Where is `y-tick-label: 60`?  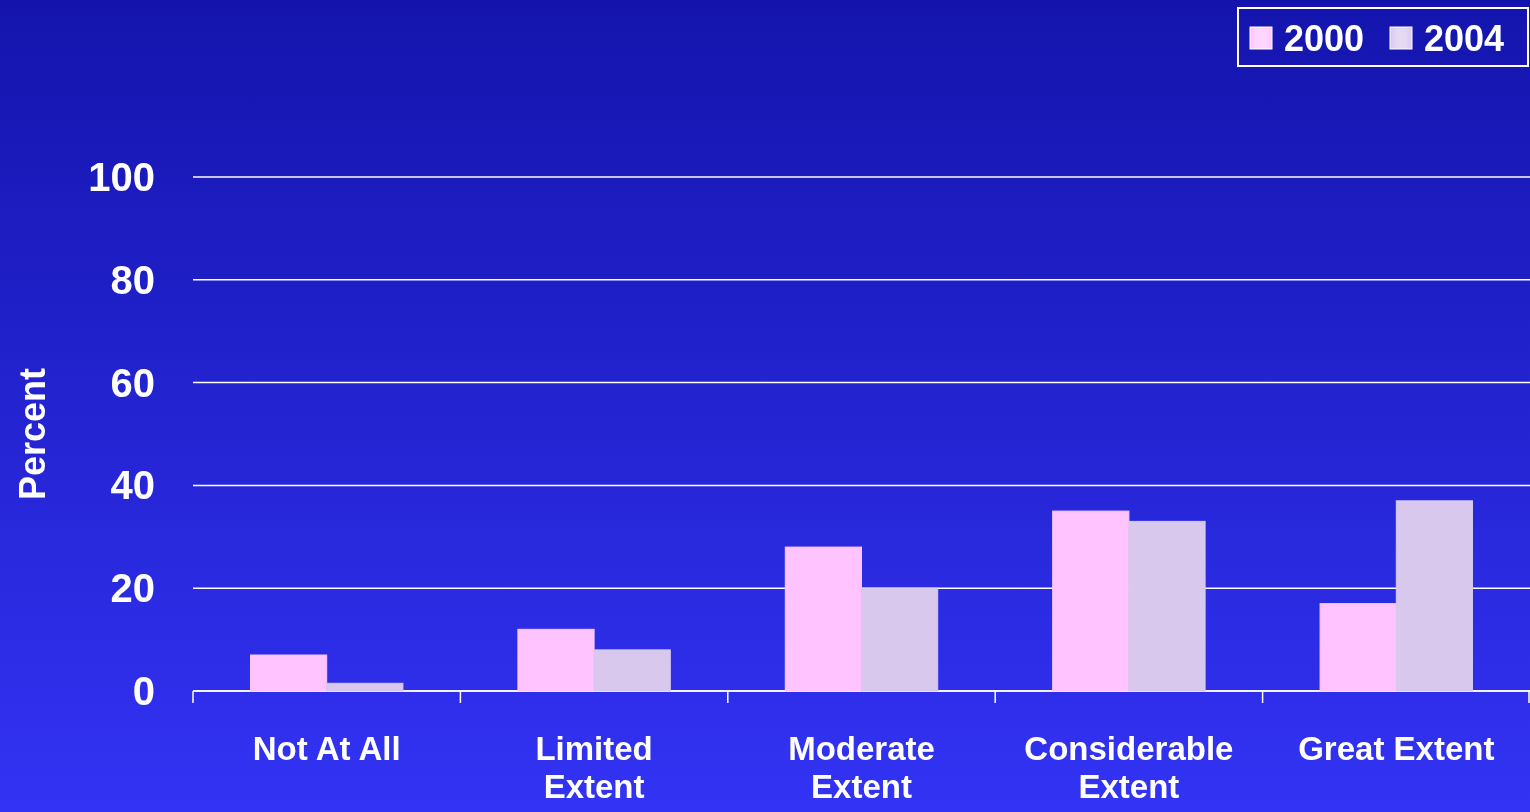 y-tick-label: 60 is located at coordinates (132, 382).